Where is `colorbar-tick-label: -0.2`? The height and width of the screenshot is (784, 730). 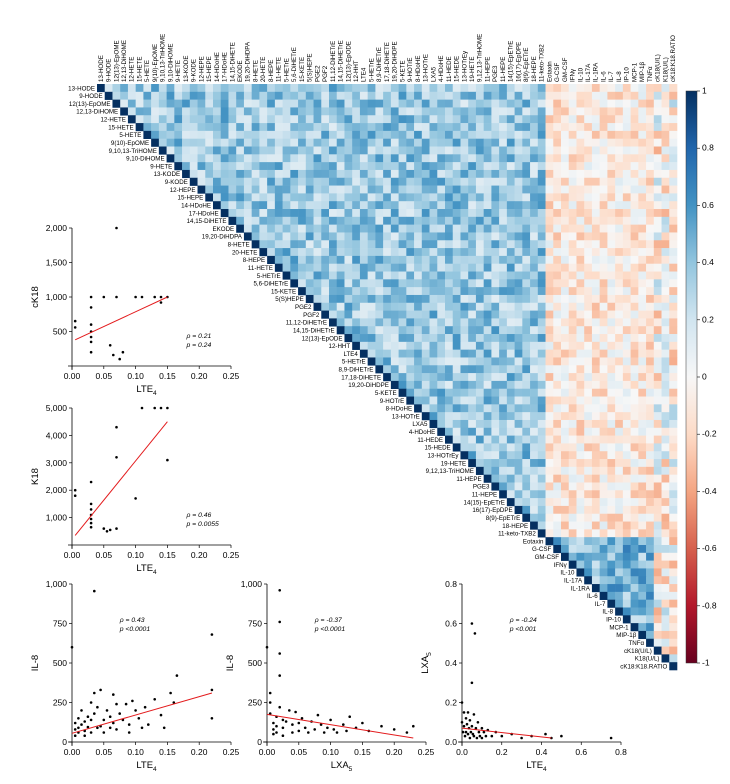
colorbar-tick-label: -0.2 is located at coordinates (709, 434).